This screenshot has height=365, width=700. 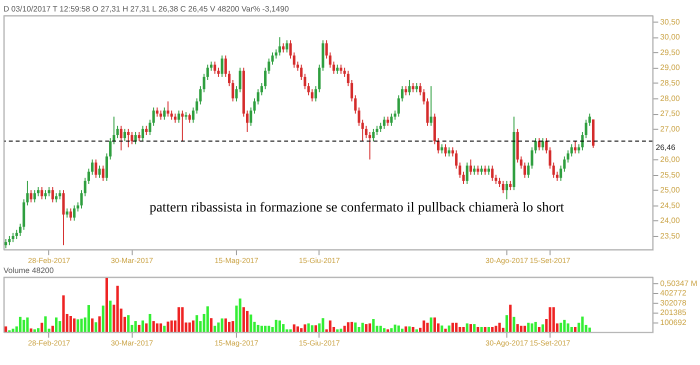 What do you see at coordinates (666, 147) in the screenshot?
I see `text: 26,46` at bounding box center [666, 147].